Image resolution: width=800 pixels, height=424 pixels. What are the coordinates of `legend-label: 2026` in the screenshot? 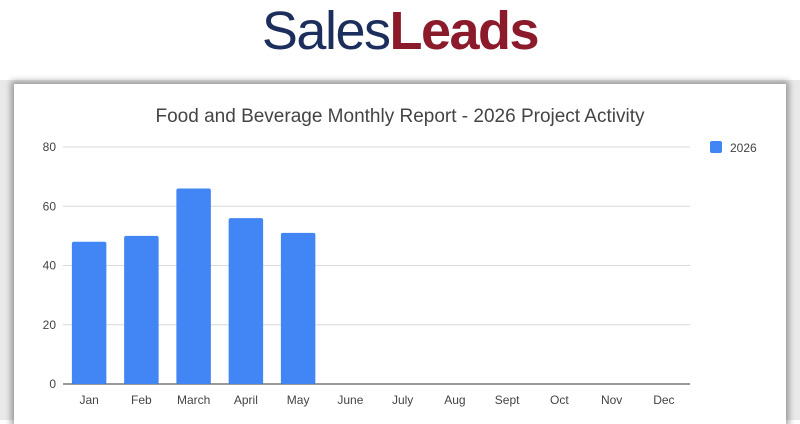 It's located at (743, 148).